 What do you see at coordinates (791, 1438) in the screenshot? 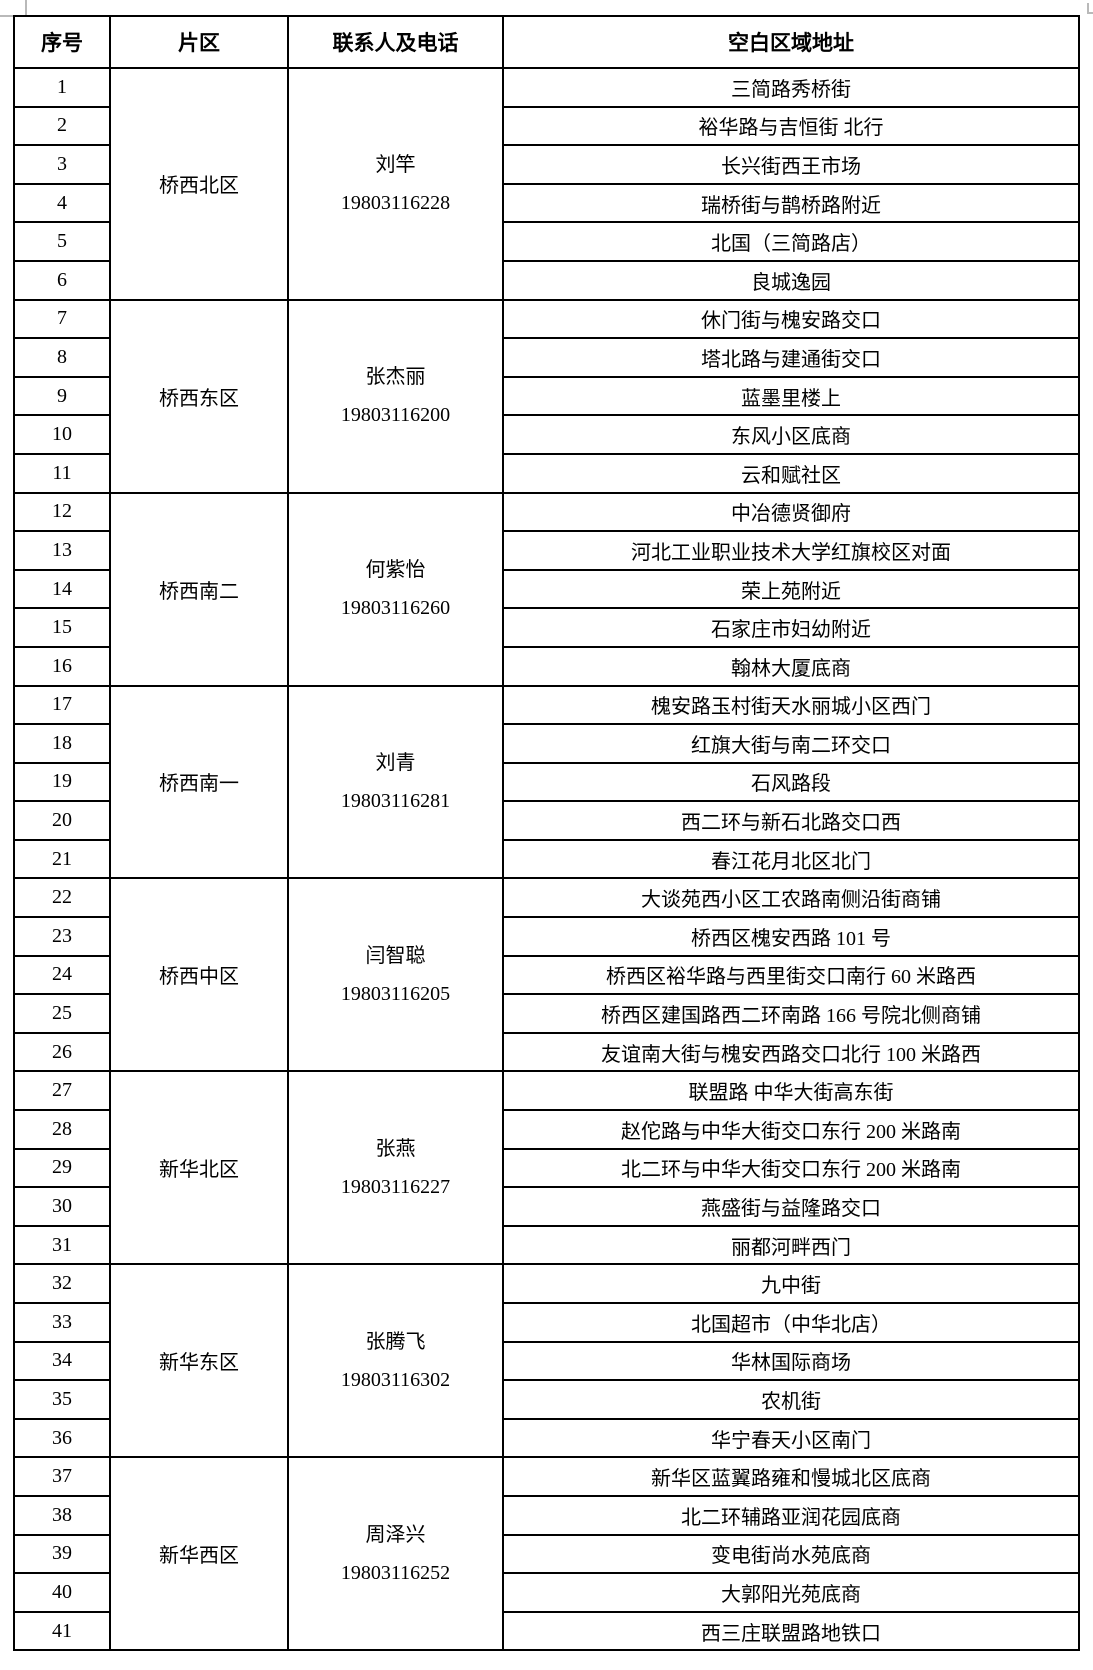
I see `address-cell: 华宁春天小区南门` at bounding box center [791, 1438].